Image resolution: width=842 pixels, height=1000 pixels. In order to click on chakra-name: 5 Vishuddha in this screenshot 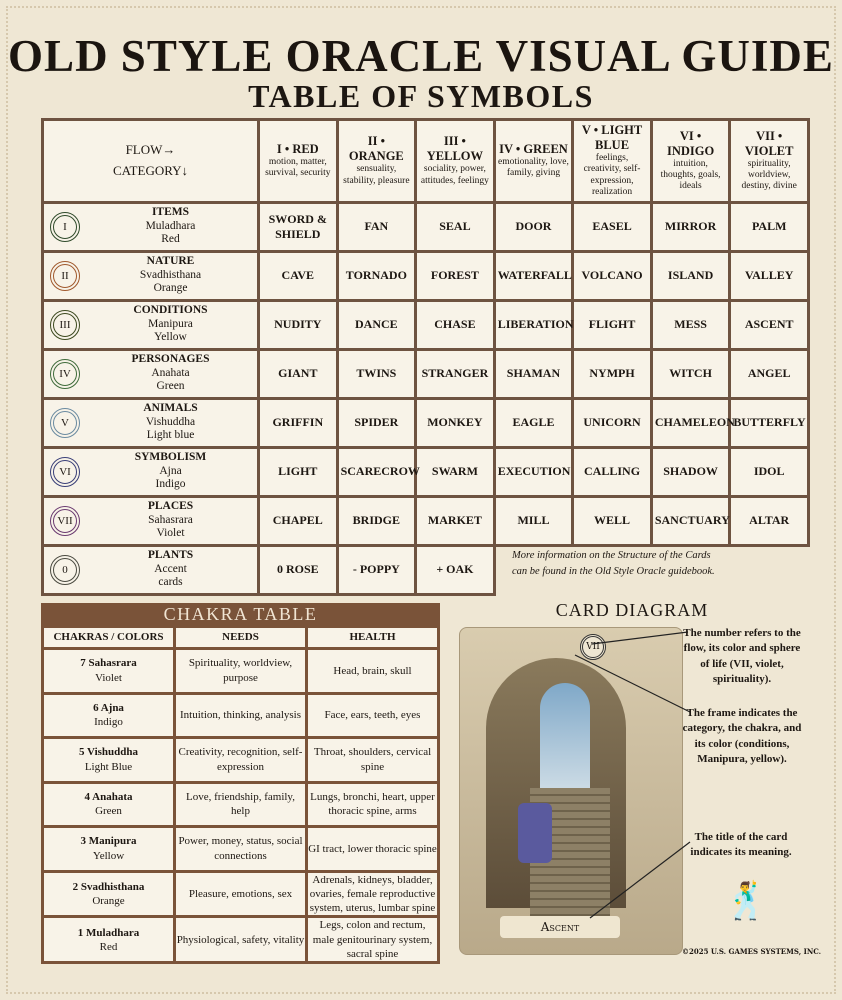, I will do `click(108, 752)`.